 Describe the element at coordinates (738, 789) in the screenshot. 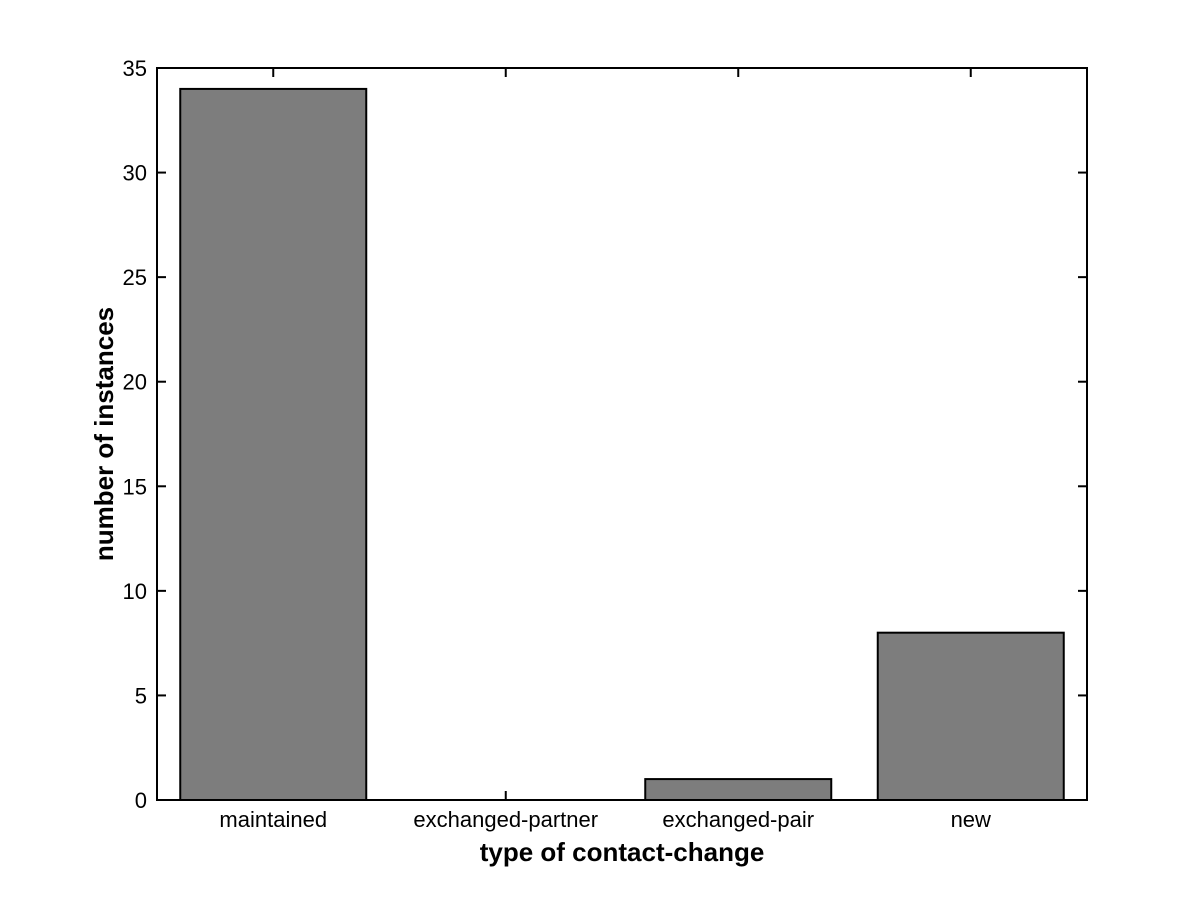

I see `bar-exchanged-pair` at that location.